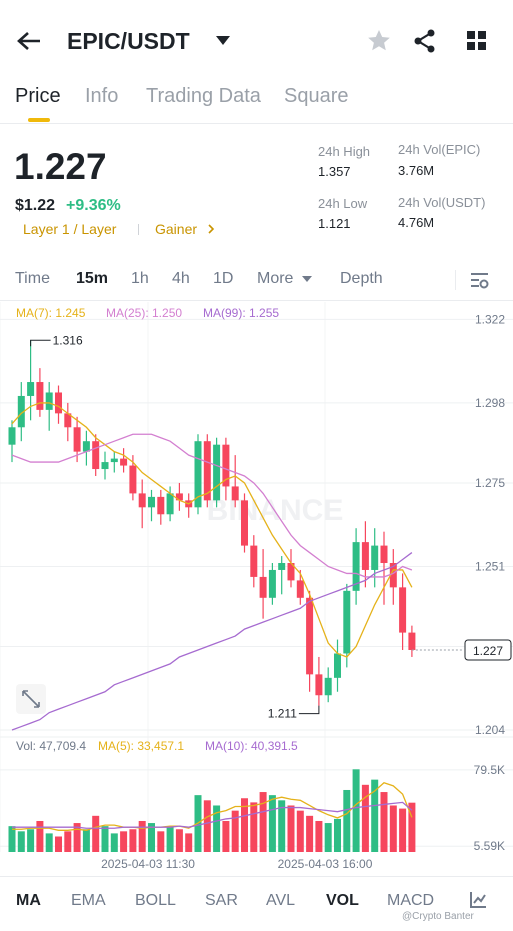 Image resolution: width=513 pixels, height=931 pixels. I want to click on interval: 1h, so click(140, 278).